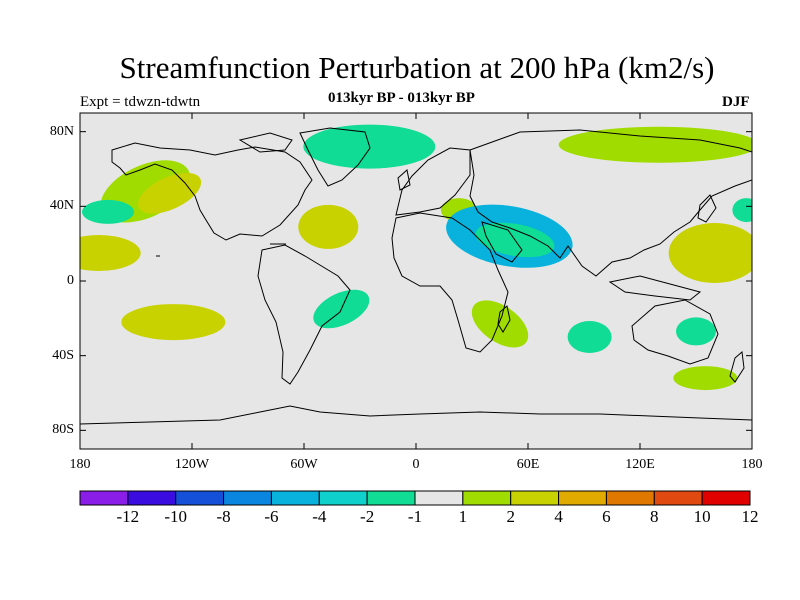 This screenshot has height=600, width=800. What do you see at coordinates (736, 102) in the screenshot?
I see `season-label: DJF` at bounding box center [736, 102].